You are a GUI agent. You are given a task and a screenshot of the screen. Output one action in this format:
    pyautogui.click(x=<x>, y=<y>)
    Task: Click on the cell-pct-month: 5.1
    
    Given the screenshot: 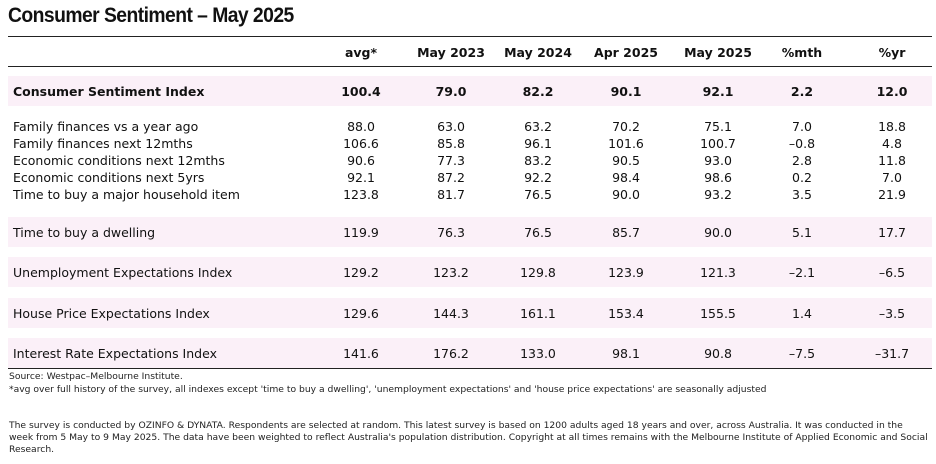 What is the action you would take?
    pyautogui.click(x=802, y=232)
    